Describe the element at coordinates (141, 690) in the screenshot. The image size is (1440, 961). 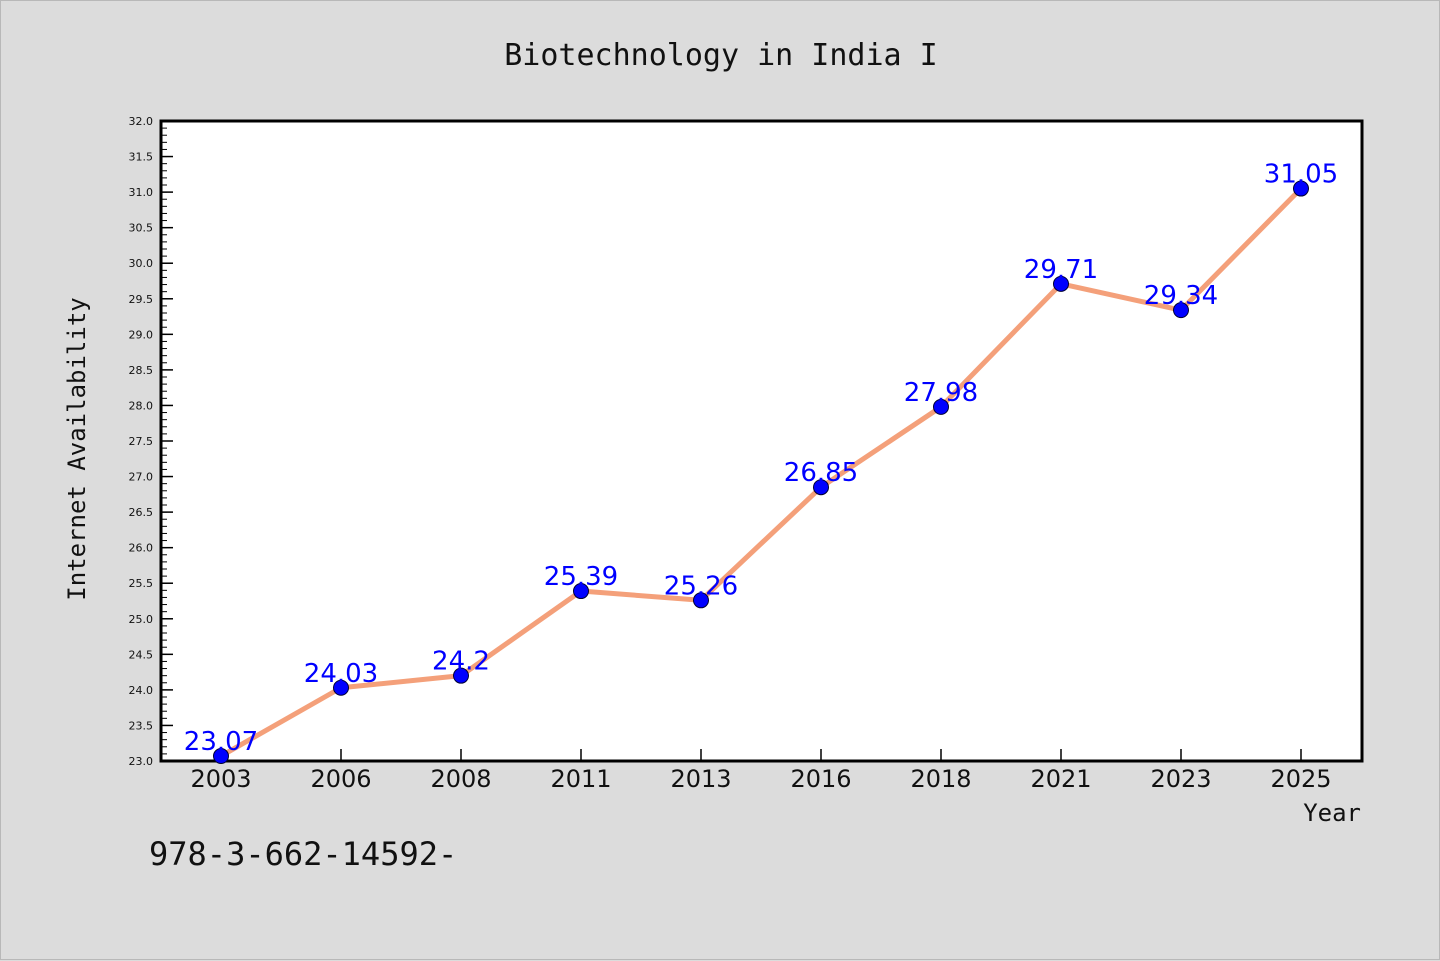
I see `y-tick-label: 24.0` at that location.